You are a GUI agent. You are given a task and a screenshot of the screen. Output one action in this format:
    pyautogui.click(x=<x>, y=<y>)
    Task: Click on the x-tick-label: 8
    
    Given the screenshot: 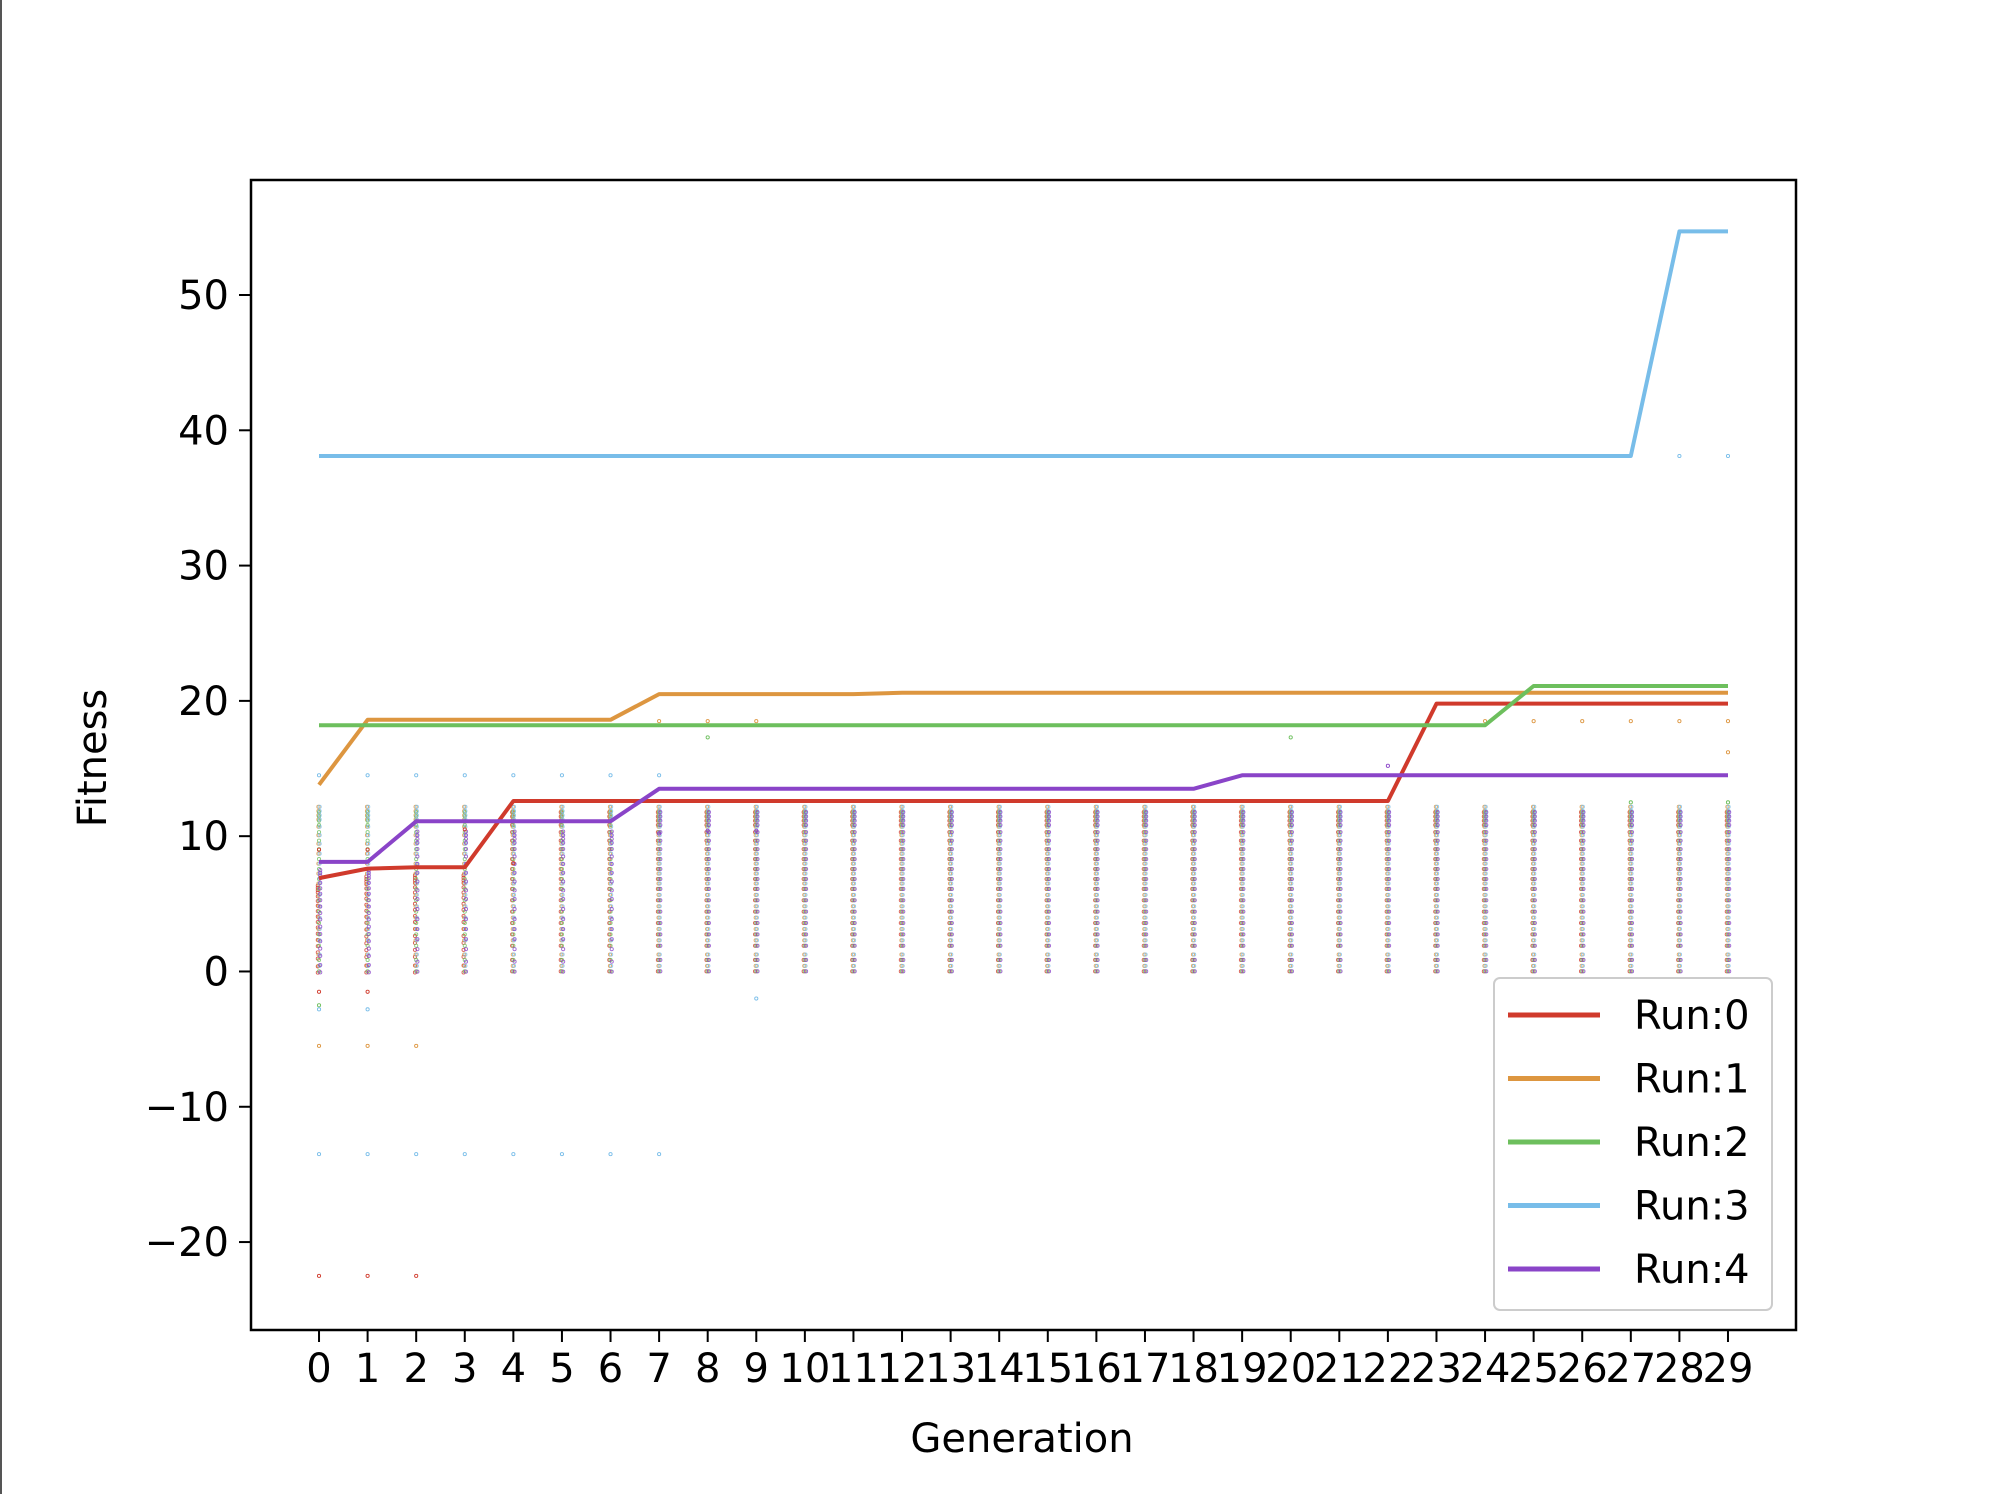 What is the action you would take?
    pyautogui.click(x=707, y=1369)
    